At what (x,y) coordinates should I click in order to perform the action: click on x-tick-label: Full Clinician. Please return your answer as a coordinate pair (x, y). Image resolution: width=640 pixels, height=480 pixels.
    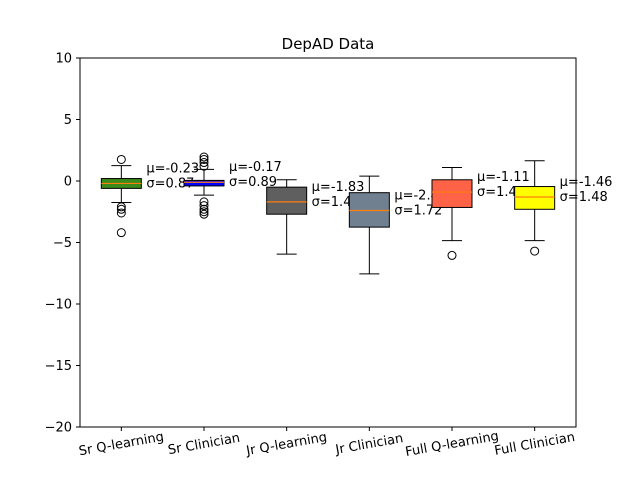
    Looking at the image, I should click on (534, 444).